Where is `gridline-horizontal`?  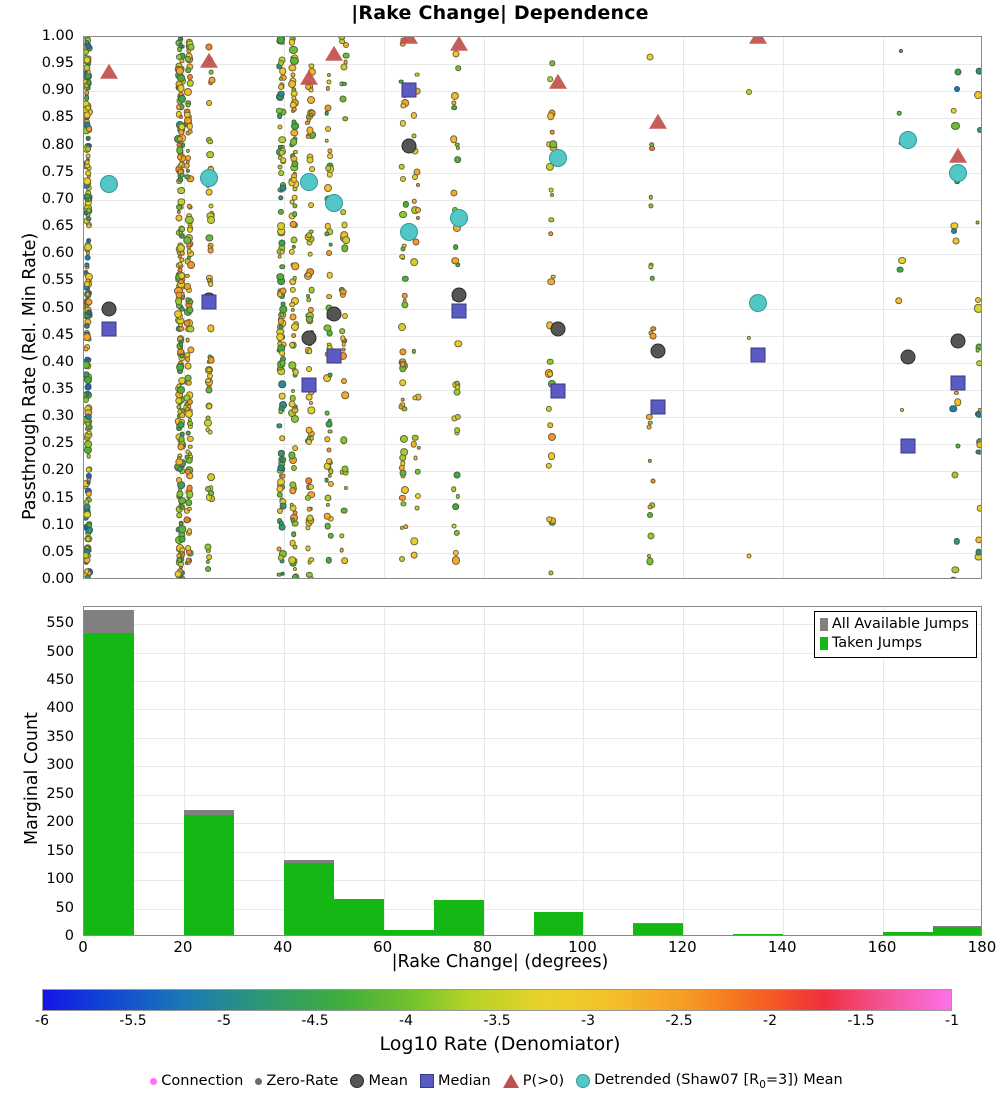 gridline-horizontal is located at coordinates (532, 65).